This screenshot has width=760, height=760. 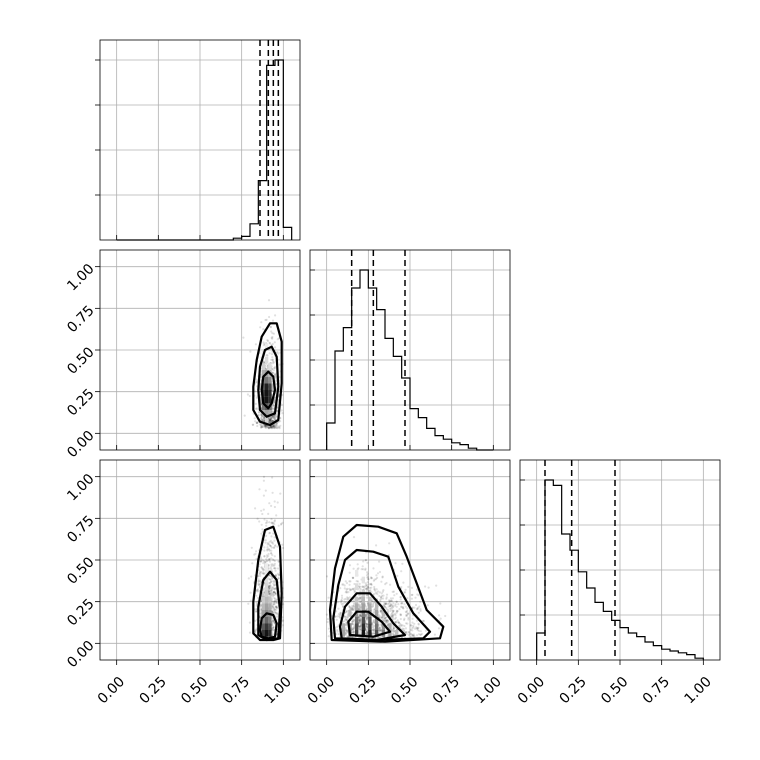 I want to click on ytick-label-row3-2: 0.50, so click(x=80, y=570).